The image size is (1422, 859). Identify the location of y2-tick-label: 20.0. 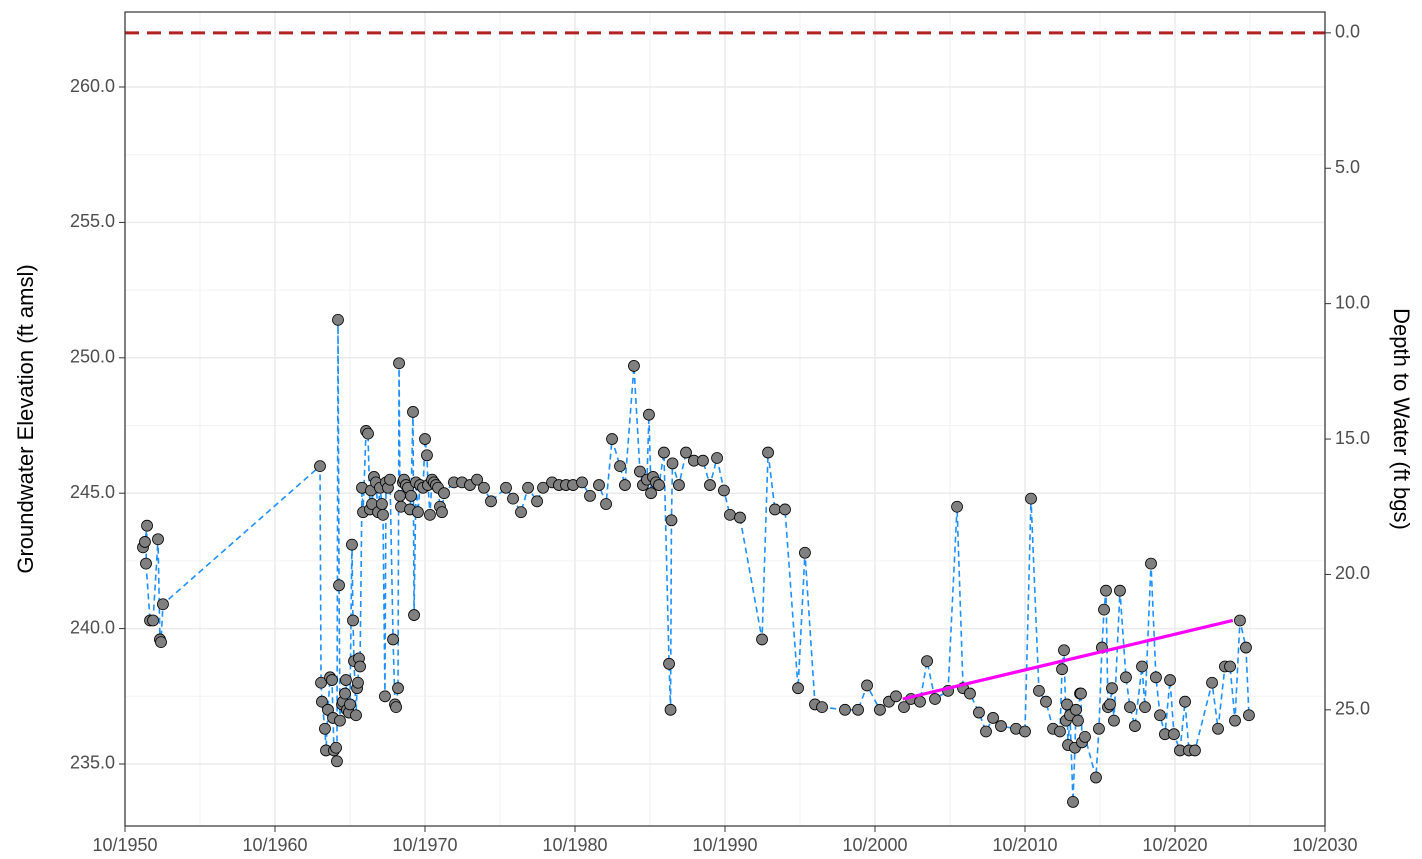
(1352, 573).